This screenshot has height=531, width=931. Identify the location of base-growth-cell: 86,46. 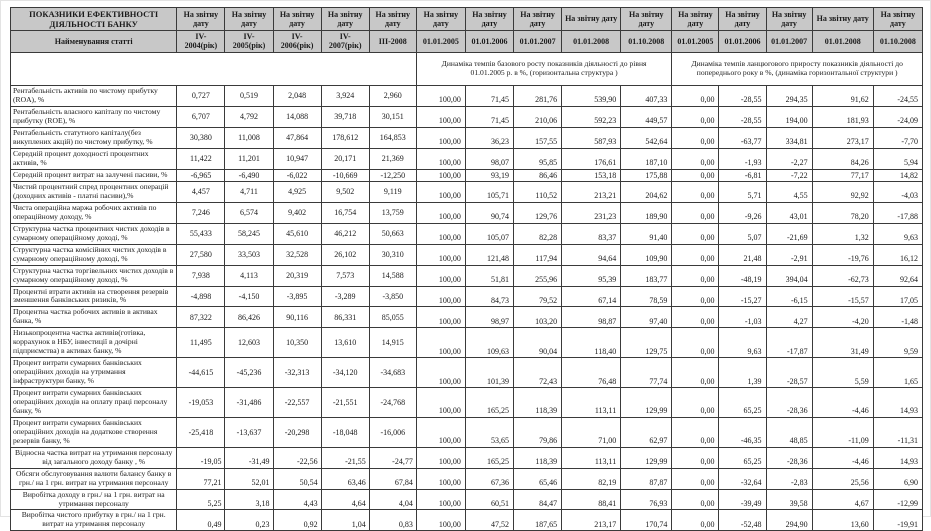
(538, 175).